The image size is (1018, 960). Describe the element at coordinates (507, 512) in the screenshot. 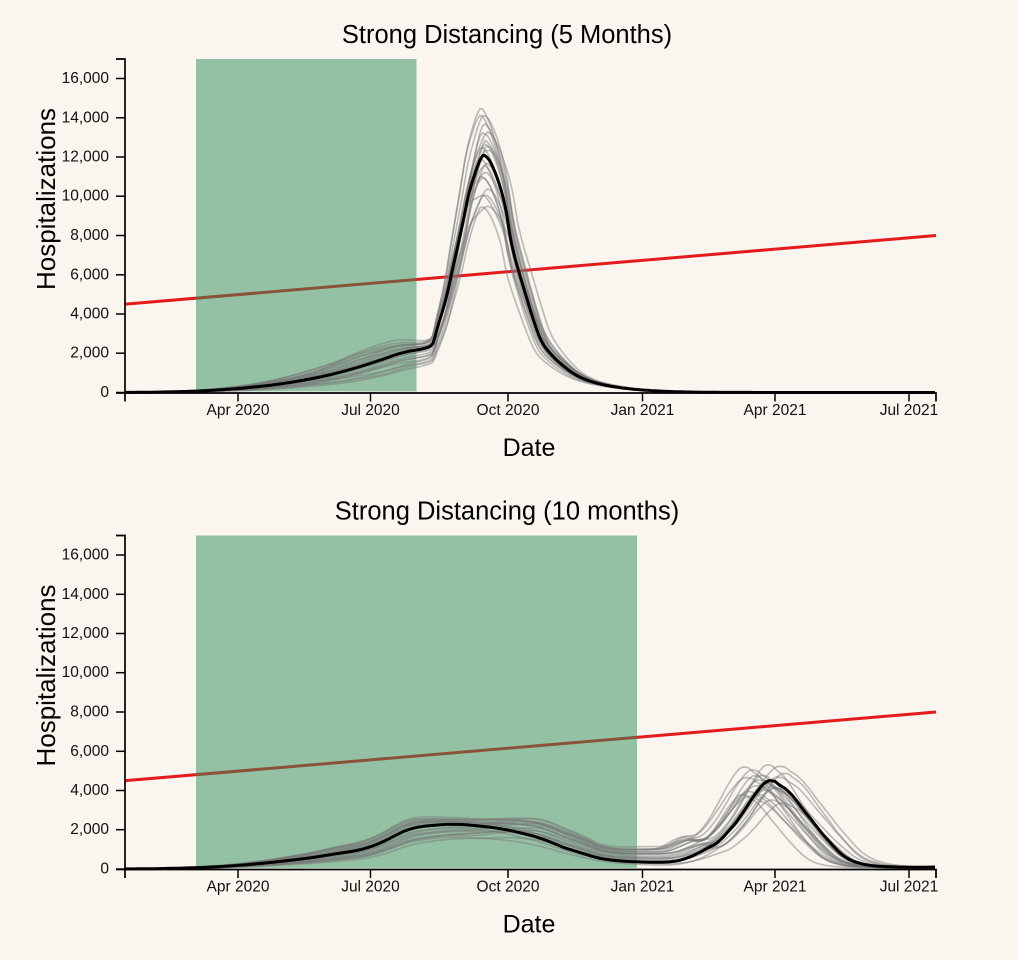

I see `svg-text: Strong Distancing (10 months)` at that location.